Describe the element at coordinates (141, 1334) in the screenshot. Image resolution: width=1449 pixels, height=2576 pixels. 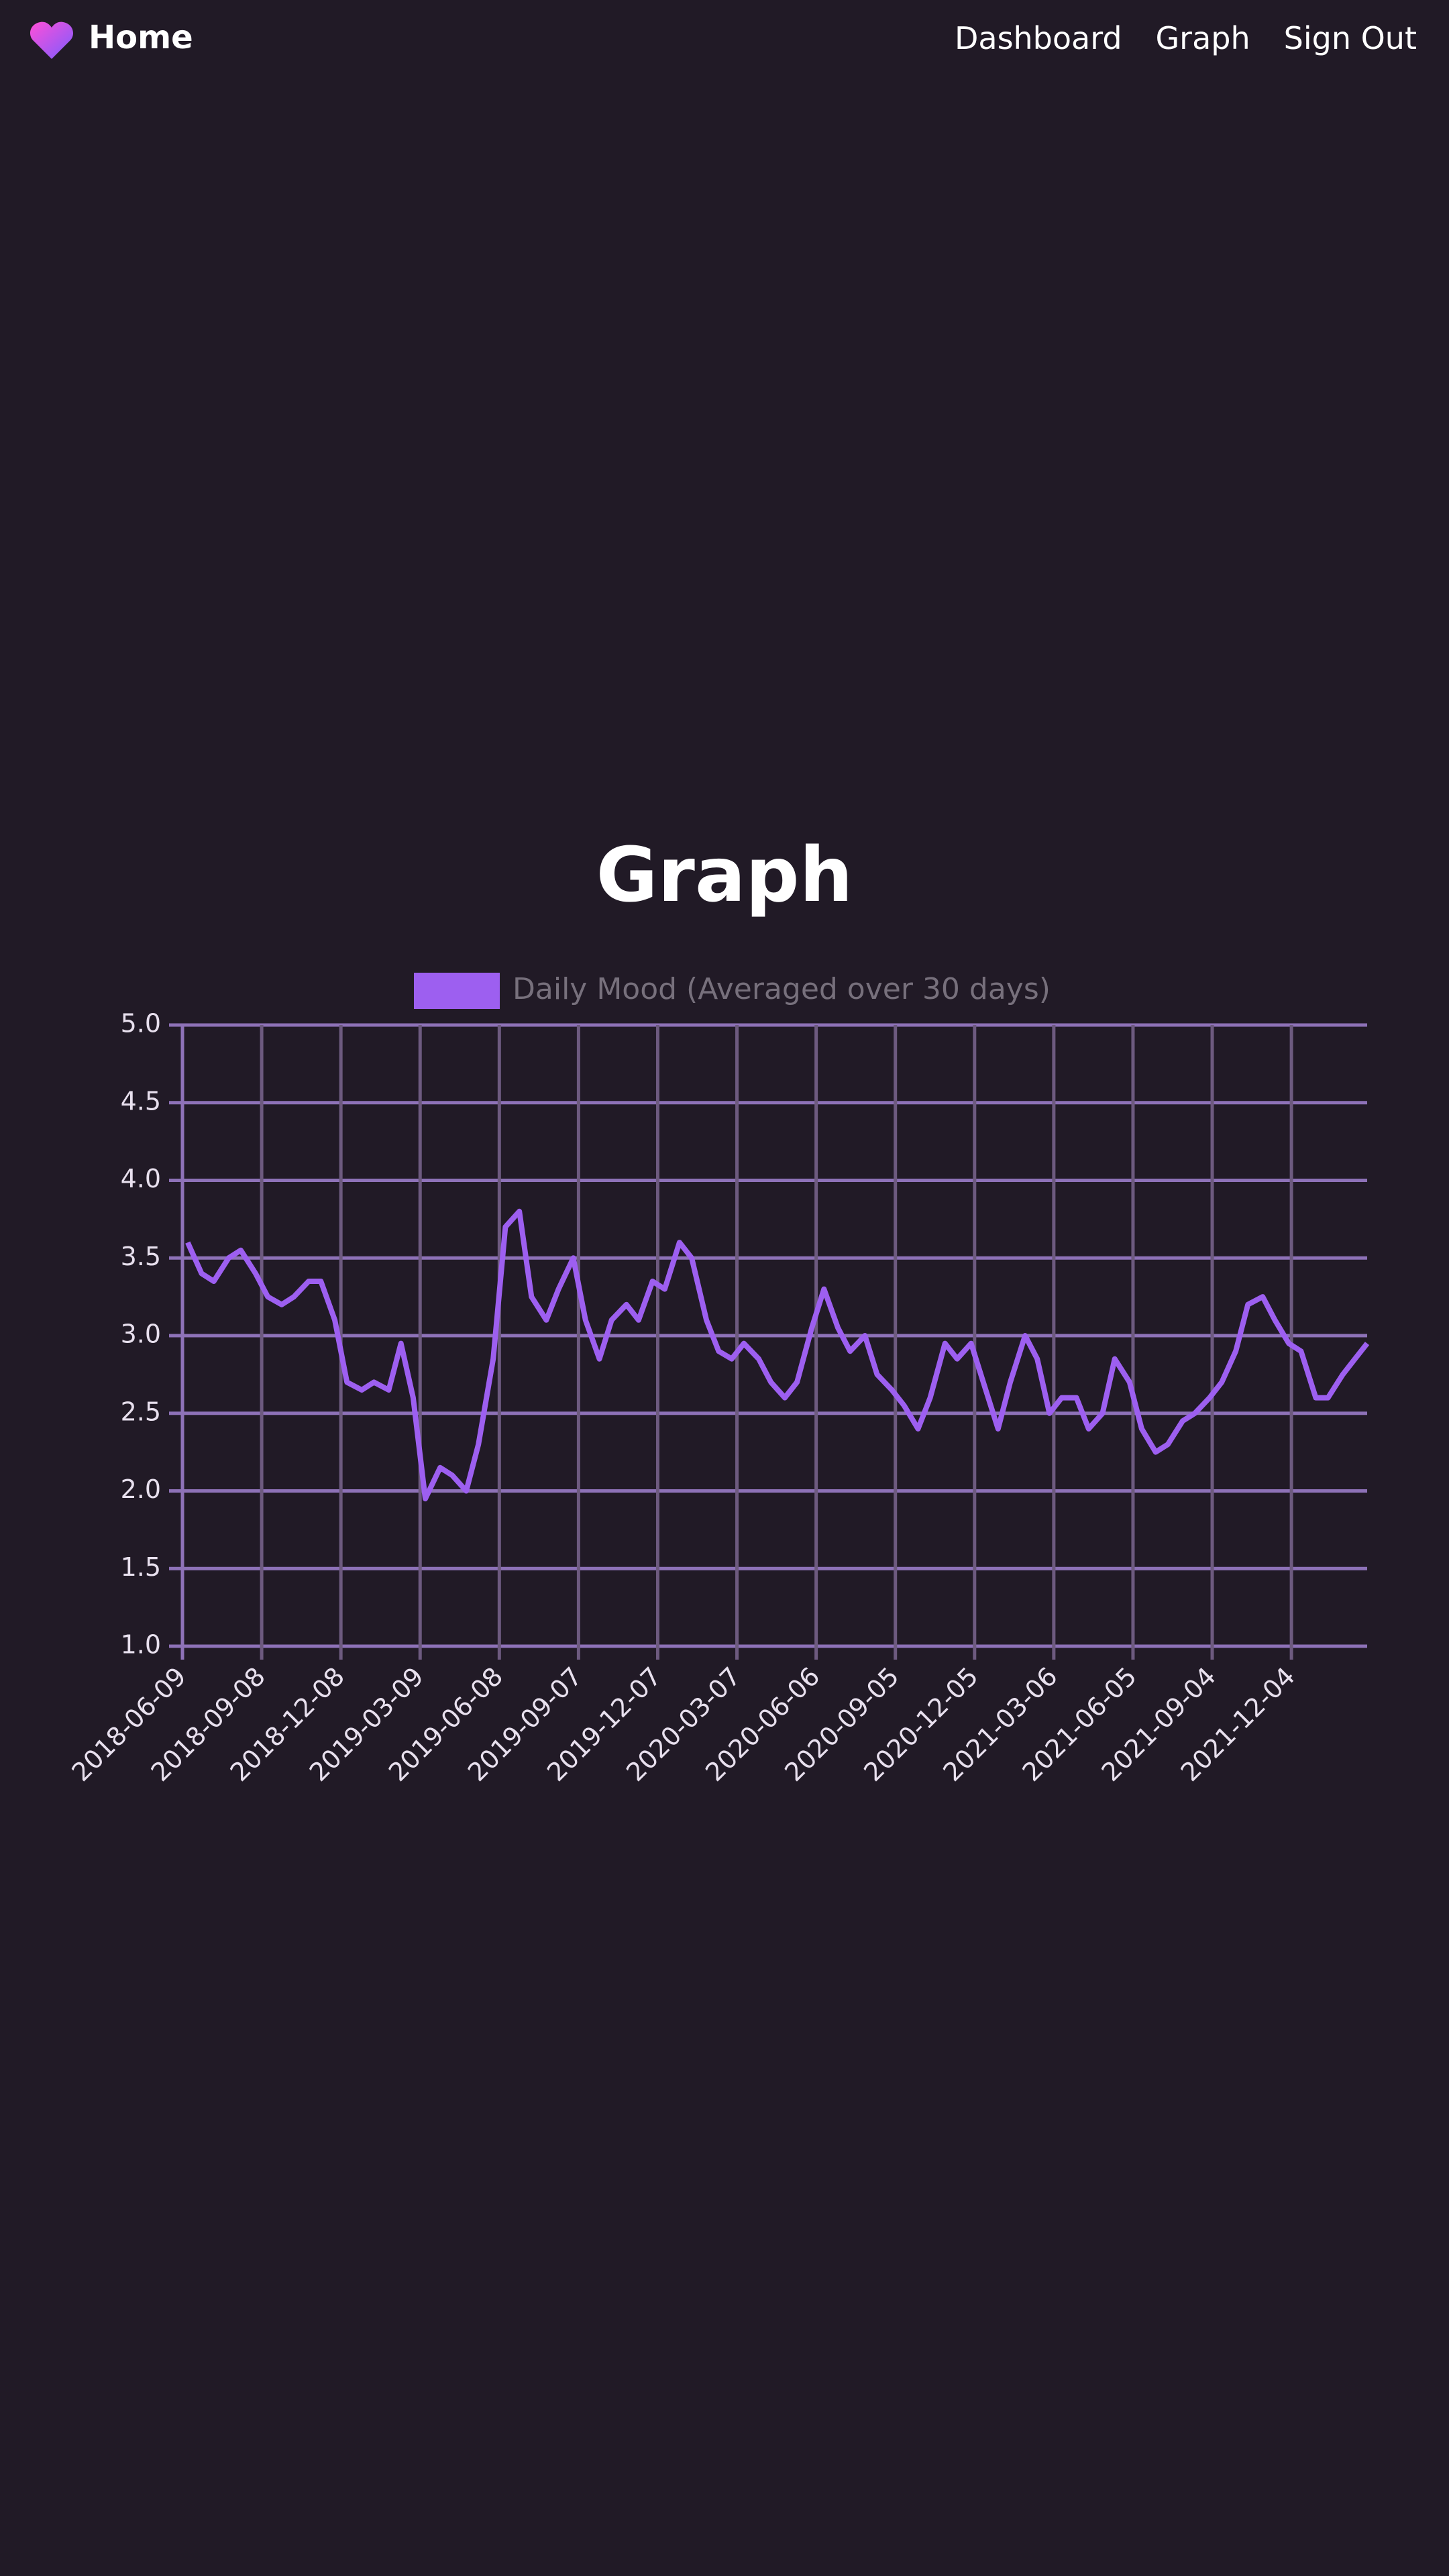
I see `y-tick-label: 3.0` at that location.